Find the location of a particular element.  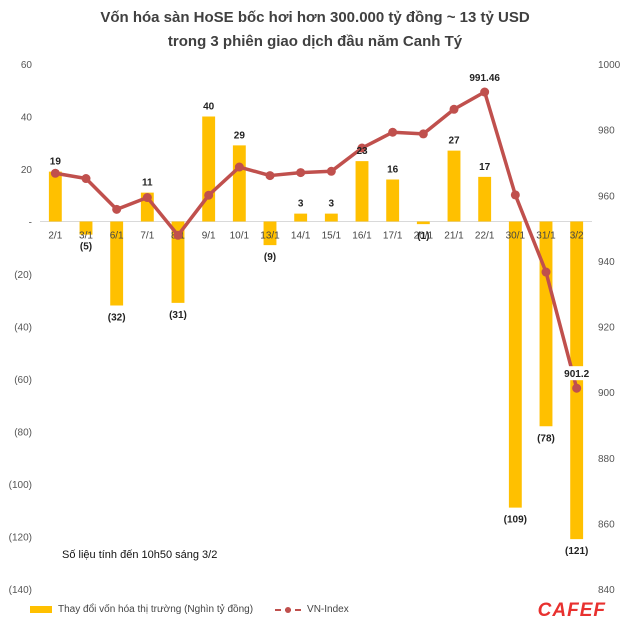

bar-6/1 is located at coordinates (117, 263).